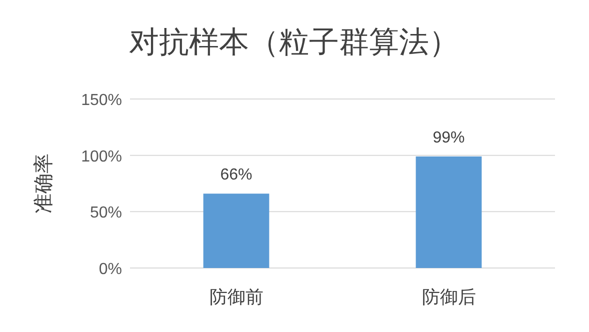  Describe the element at coordinates (448, 137) in the screenshot. I see `data-label: 99%` at that location.